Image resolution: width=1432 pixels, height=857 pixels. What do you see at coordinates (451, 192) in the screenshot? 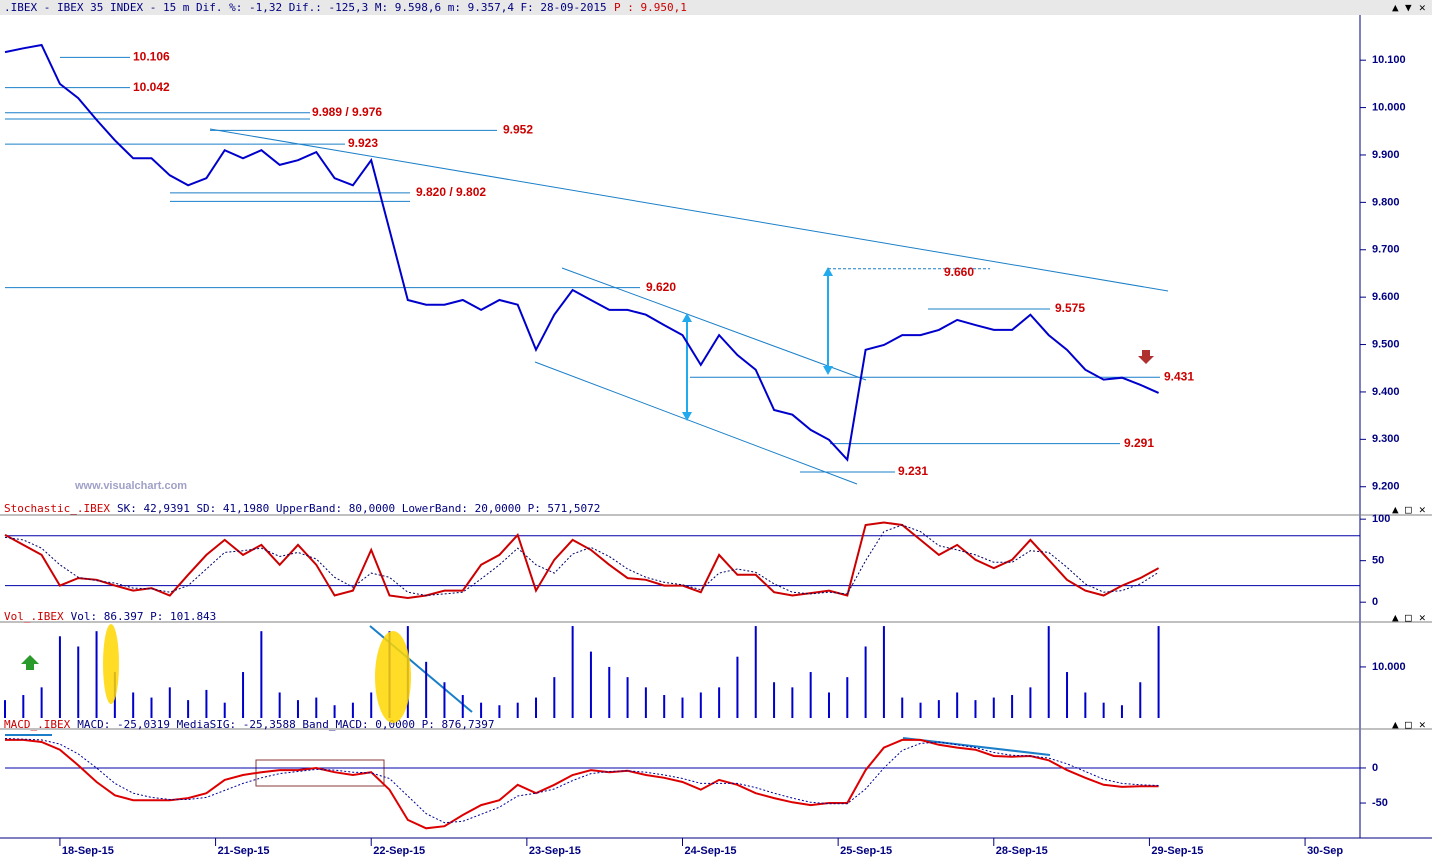
I see `level-label: 9.820 / 9.802` at bounding box center [451, 192].